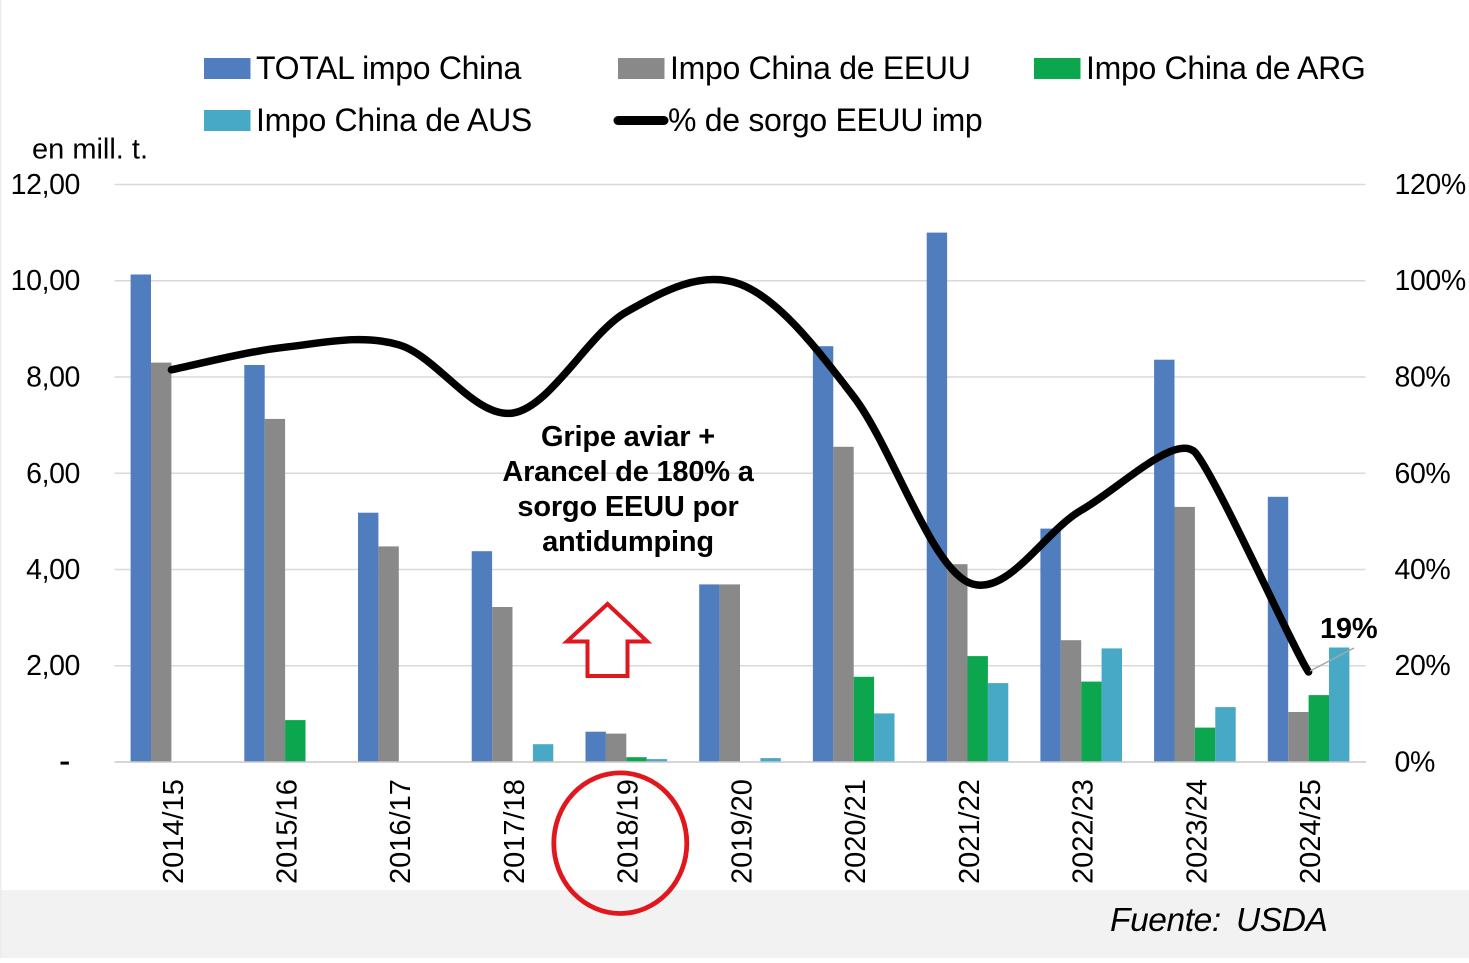 The image size is (1469, 963). I want to click on svg-text: 2,00, so click(53, 666).